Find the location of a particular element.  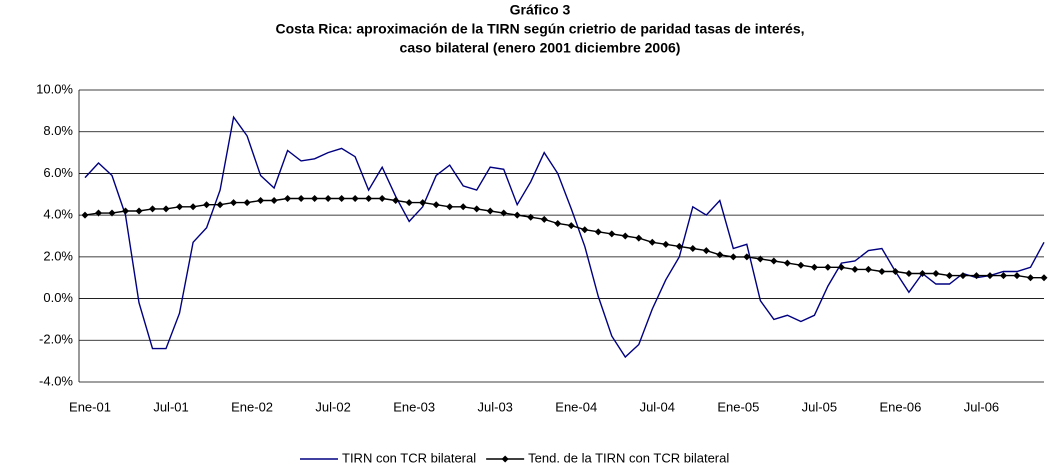

y-tick-label: 4.0% is located at coordinates (58, 214).